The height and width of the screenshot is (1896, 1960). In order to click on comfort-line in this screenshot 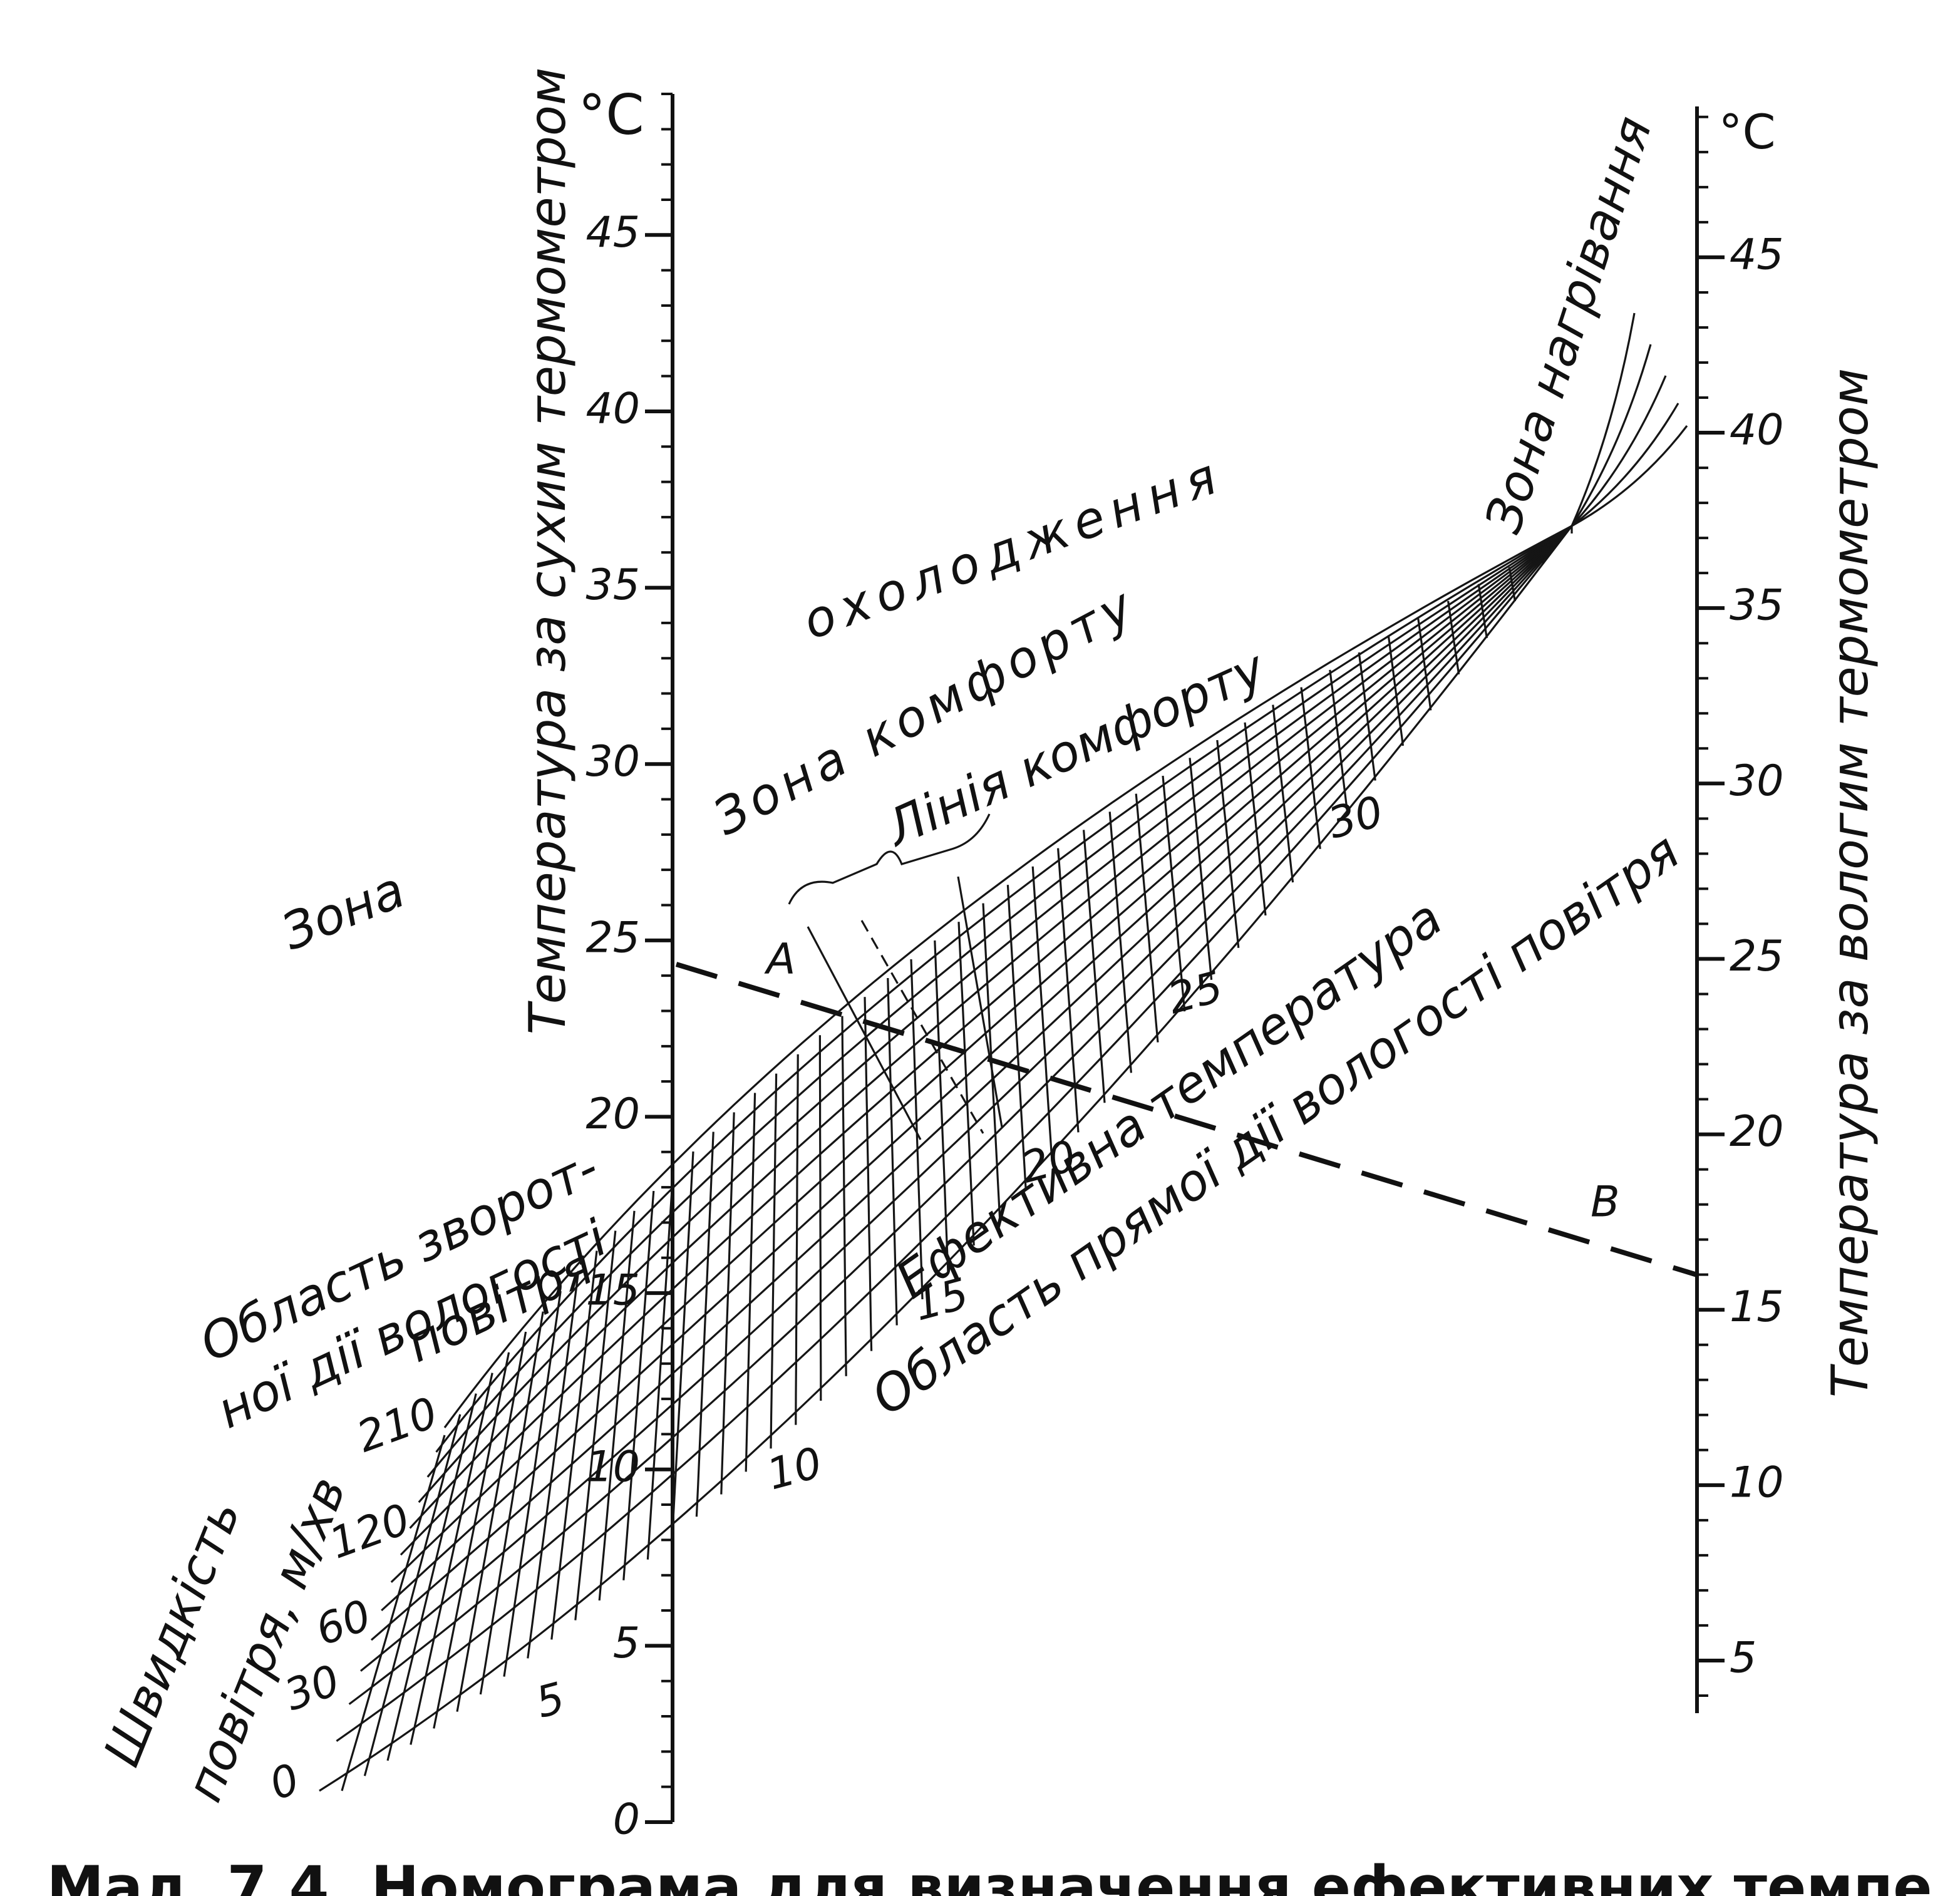, I will do `click(922, 1027)`.